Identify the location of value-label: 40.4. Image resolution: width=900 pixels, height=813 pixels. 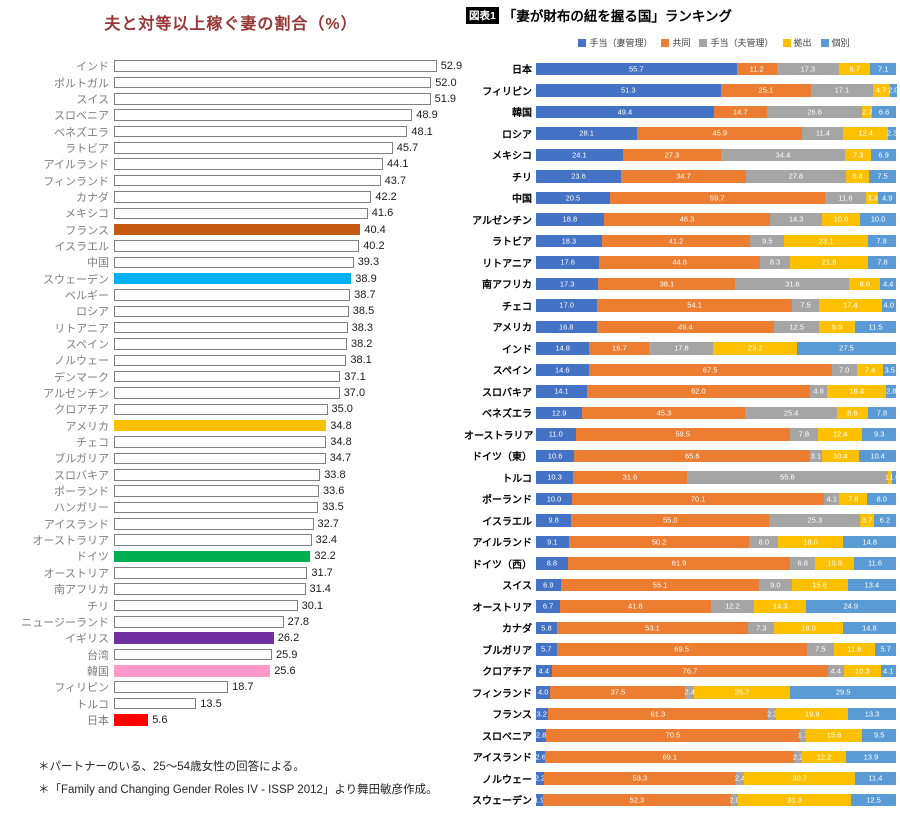
(375, 229).